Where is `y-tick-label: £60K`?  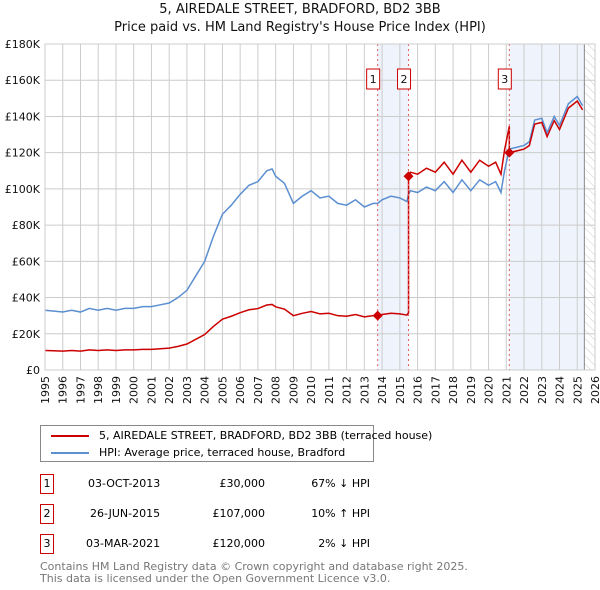
y-tick-label: £60K is located at coordinates (26, 261).